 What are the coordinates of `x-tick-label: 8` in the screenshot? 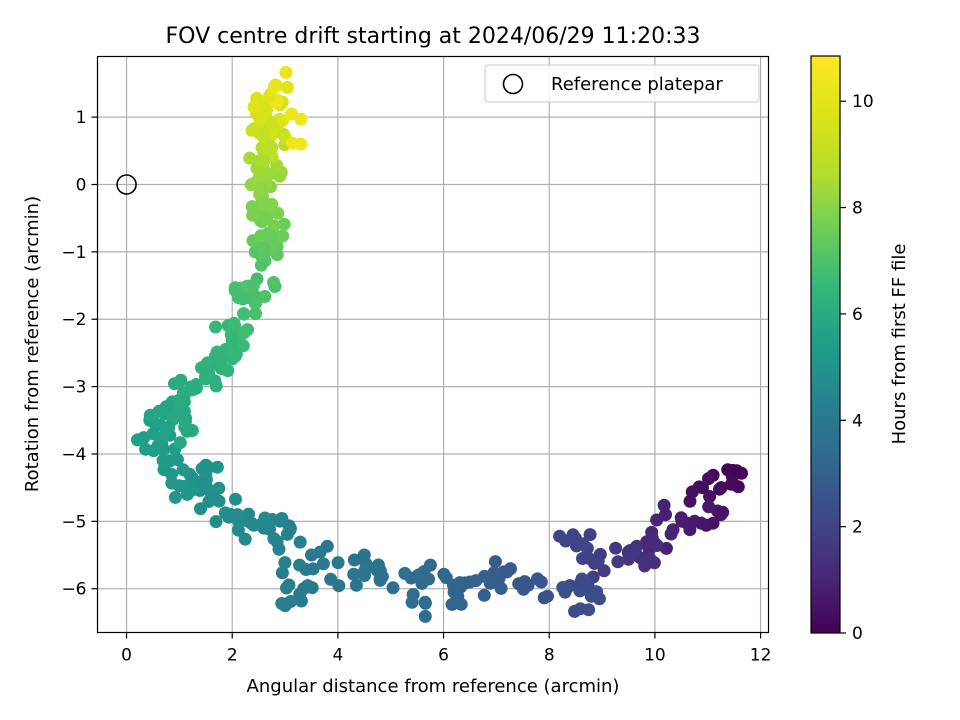 It's located at (549, 656).